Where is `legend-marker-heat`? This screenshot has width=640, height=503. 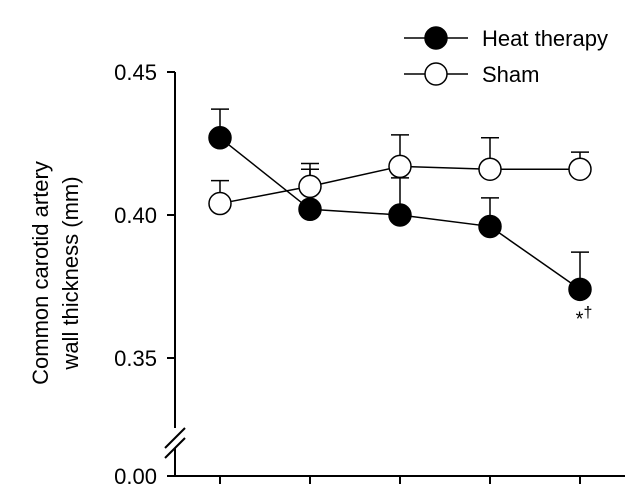
legend-marker-heat is located at coordinates (436, 38).